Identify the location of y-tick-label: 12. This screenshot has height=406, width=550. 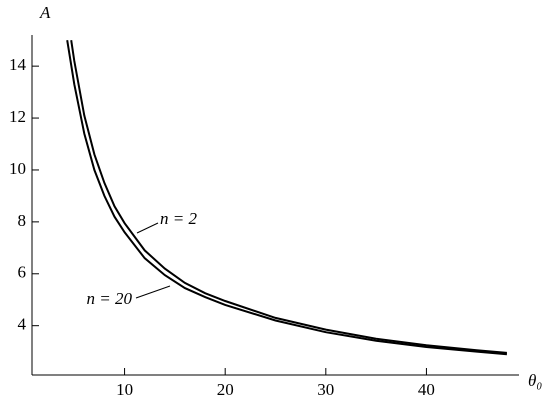
(17, 116).